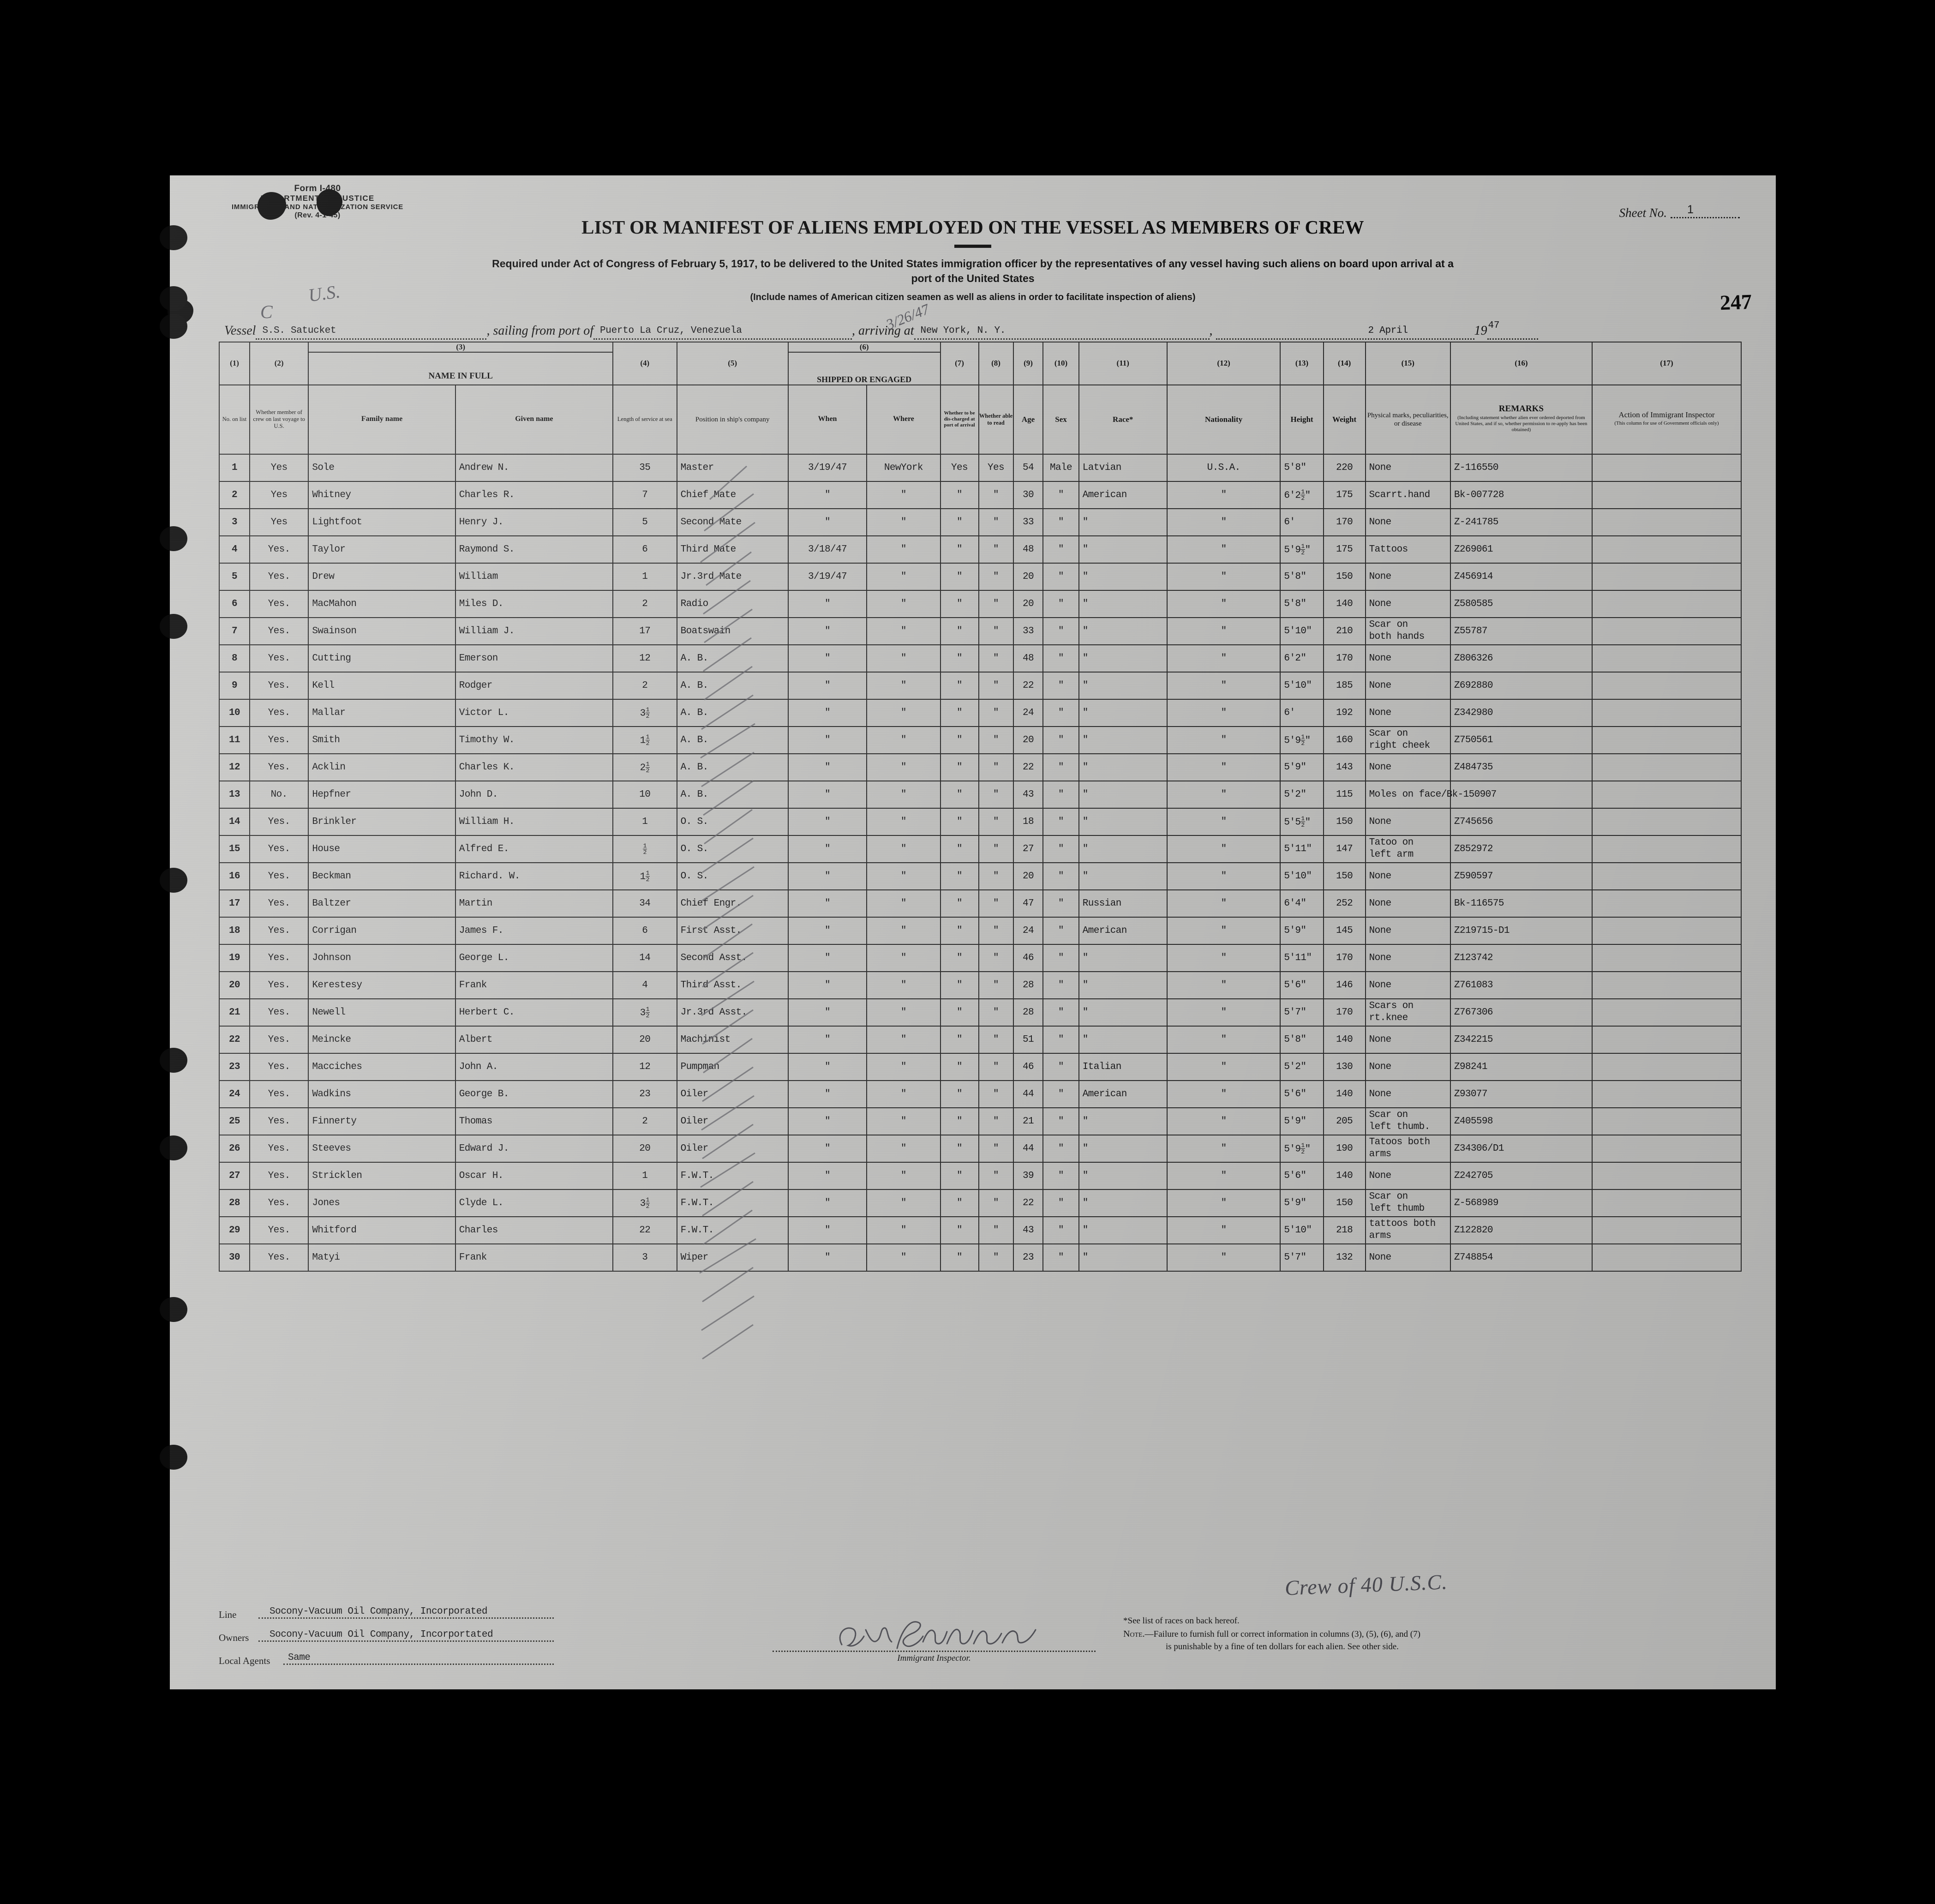  Describe the element at coordinates (1028, 1121) in the screenshot. I see `age-cell: 21` at that location.